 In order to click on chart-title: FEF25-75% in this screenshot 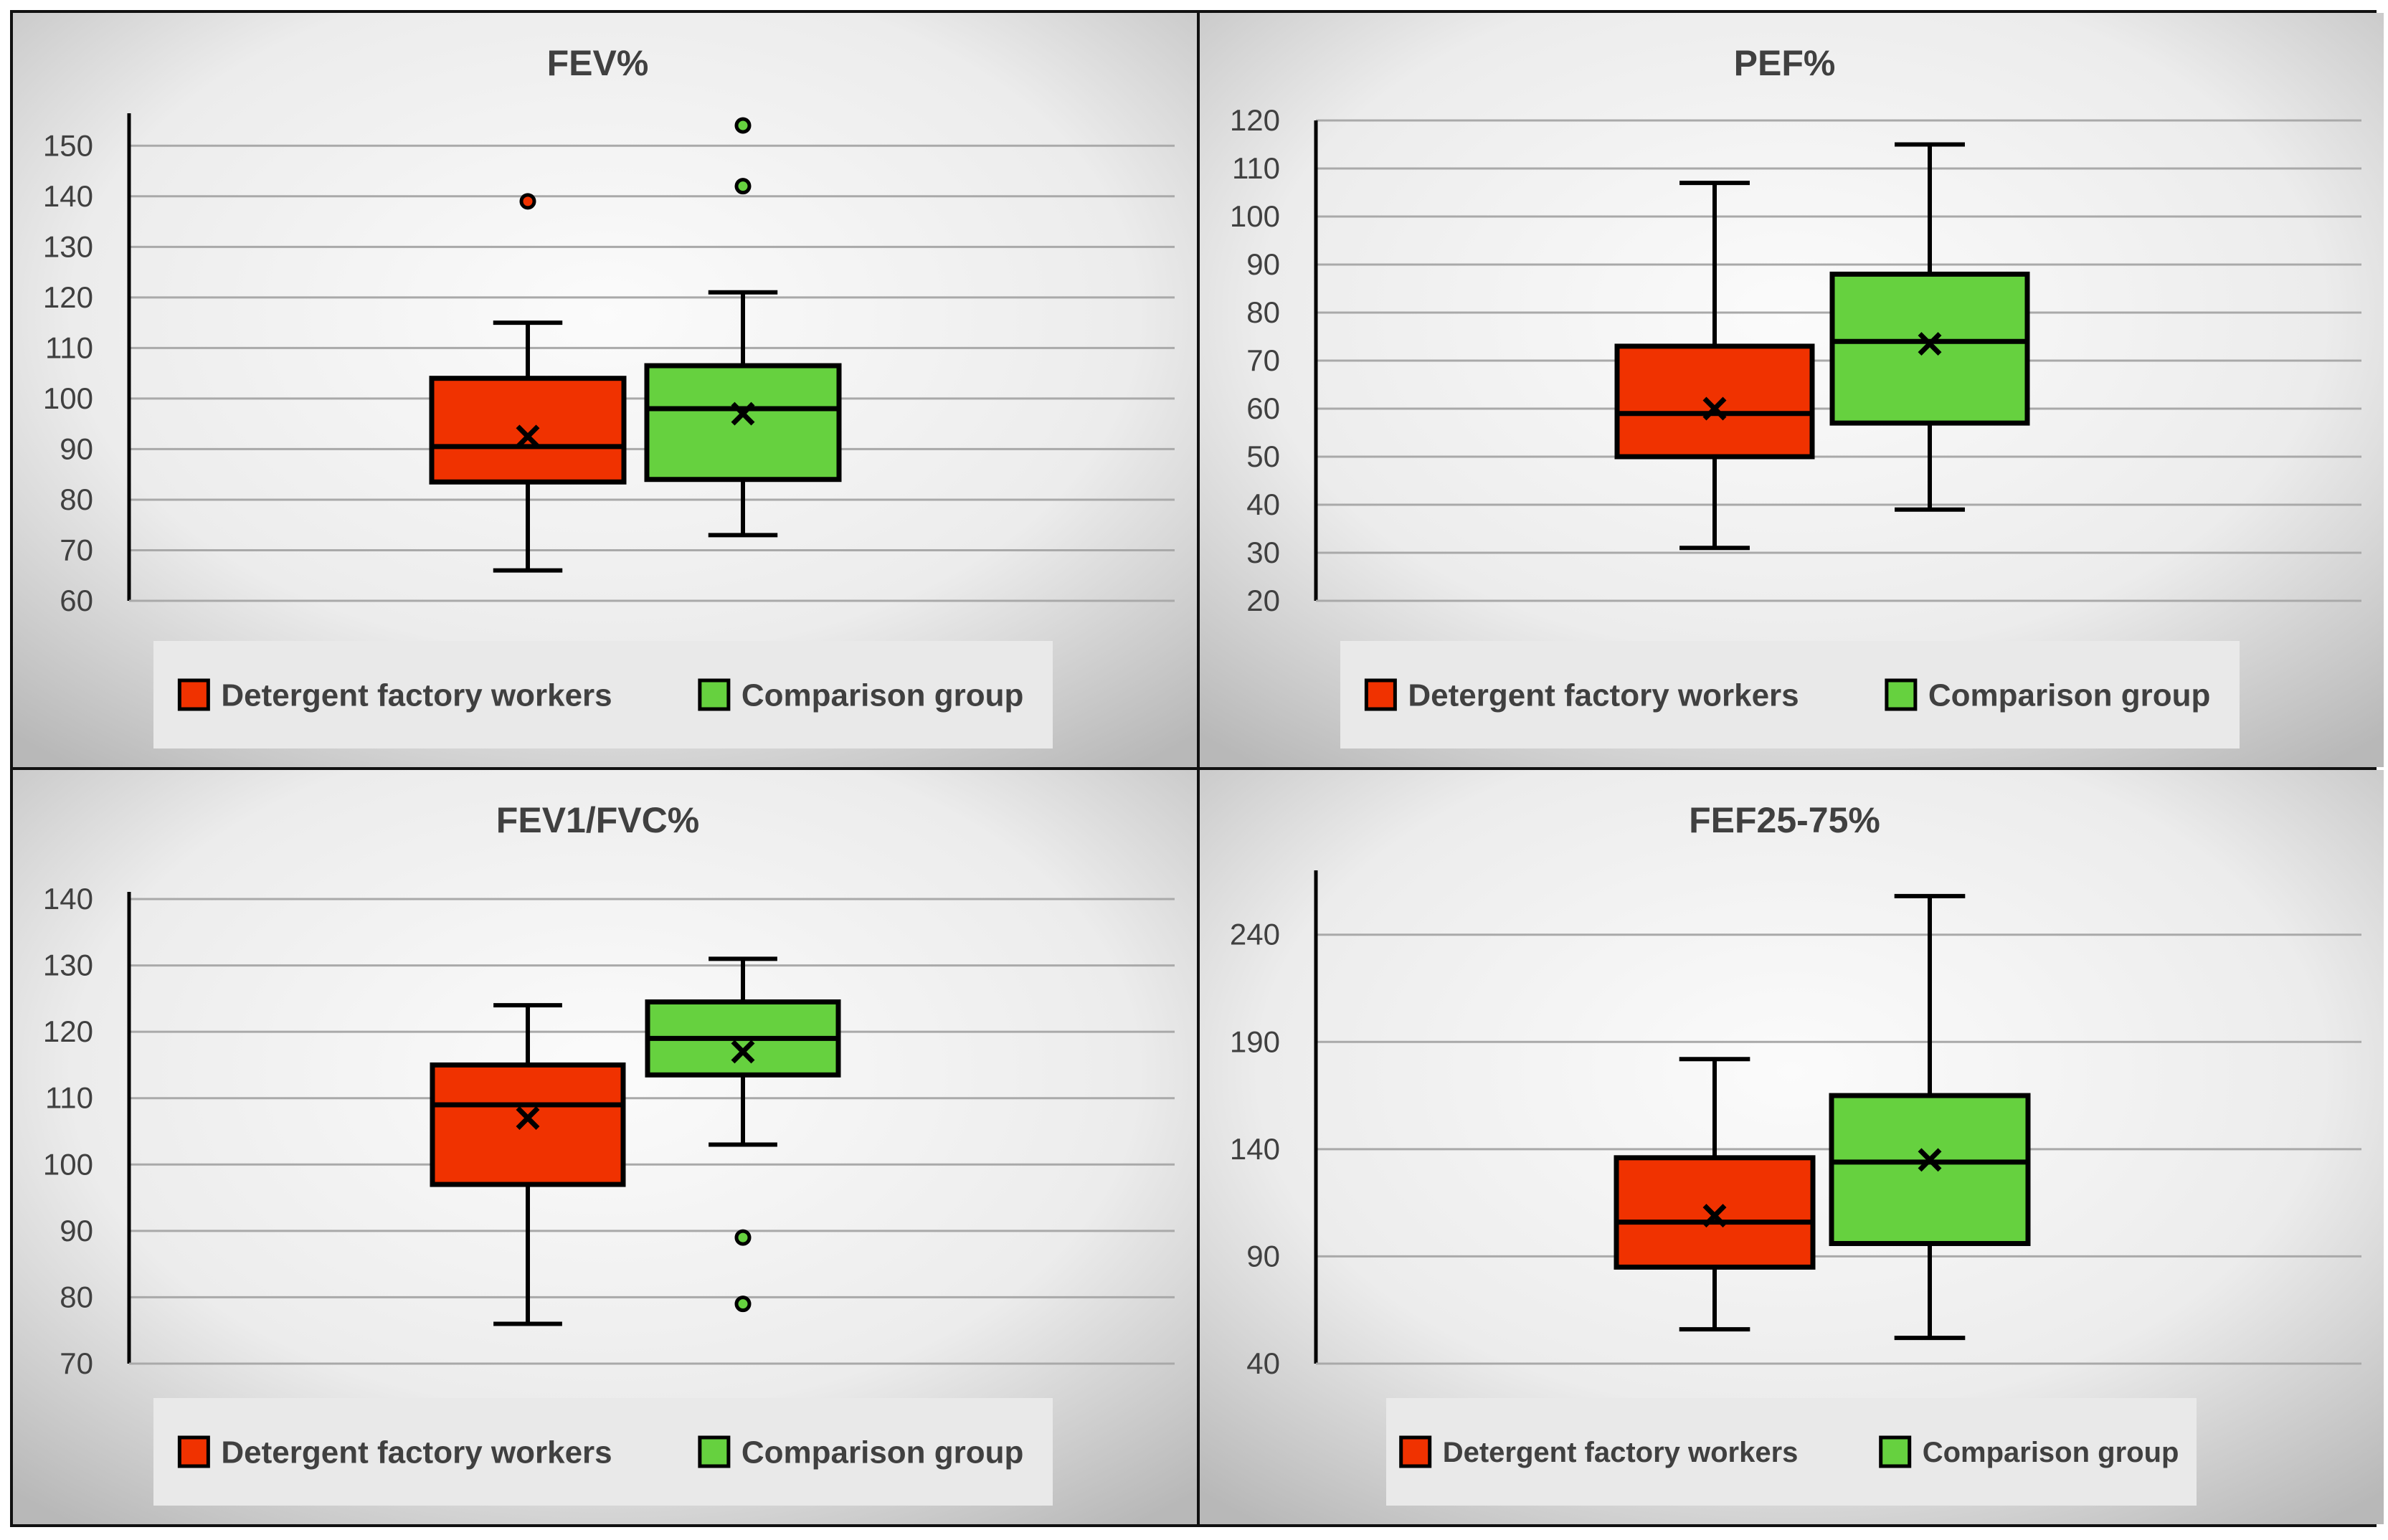, I will do `click(1784, 820)`.